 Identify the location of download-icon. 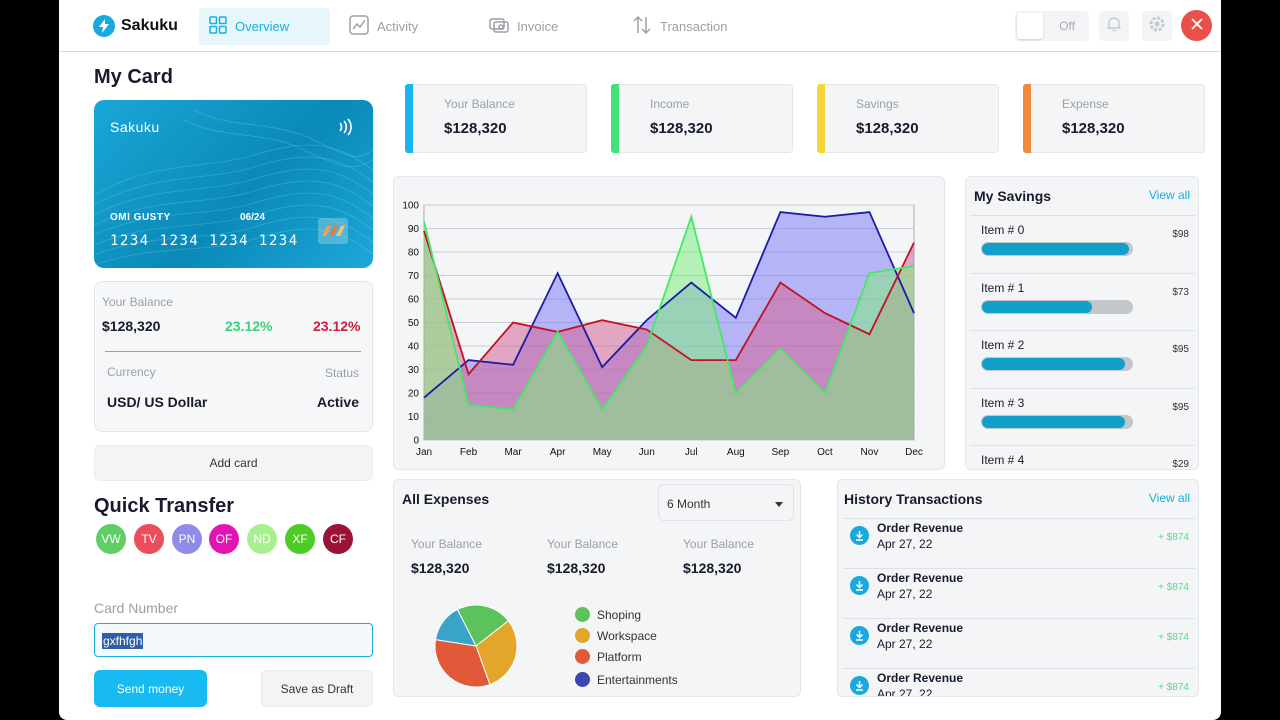
(859, 585).